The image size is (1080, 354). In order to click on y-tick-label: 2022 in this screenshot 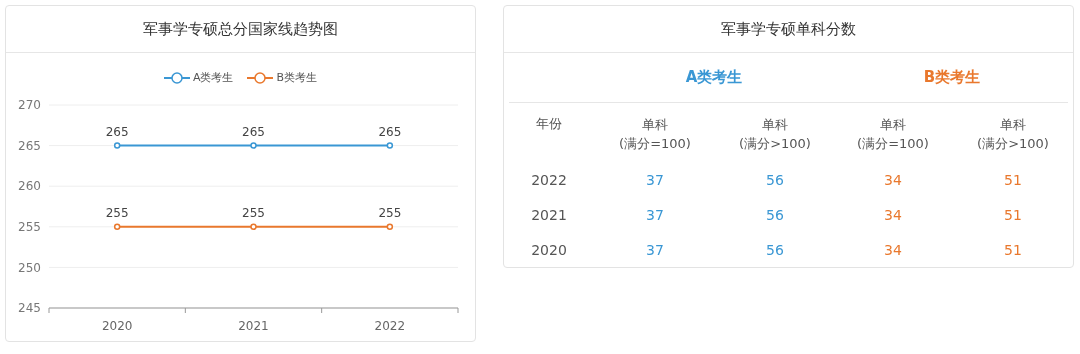, I will do `click(549, 180)`.